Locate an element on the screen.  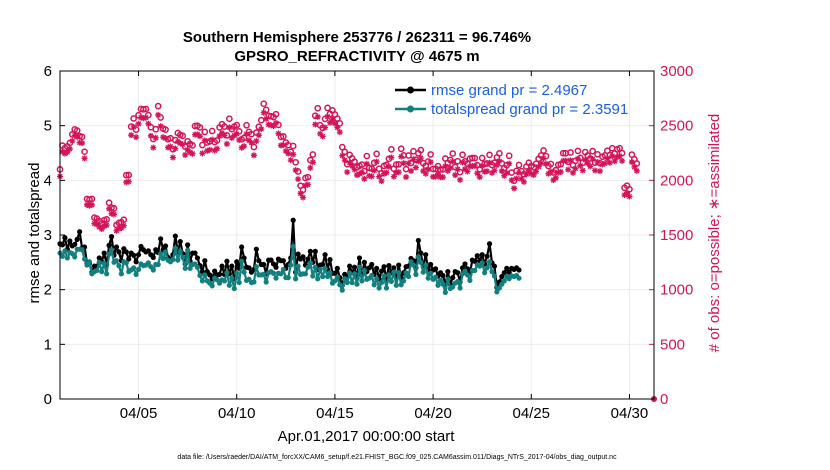
legend-spread-label: totalspread grand pr = 2.3591 is located at coordinates (529, 109).